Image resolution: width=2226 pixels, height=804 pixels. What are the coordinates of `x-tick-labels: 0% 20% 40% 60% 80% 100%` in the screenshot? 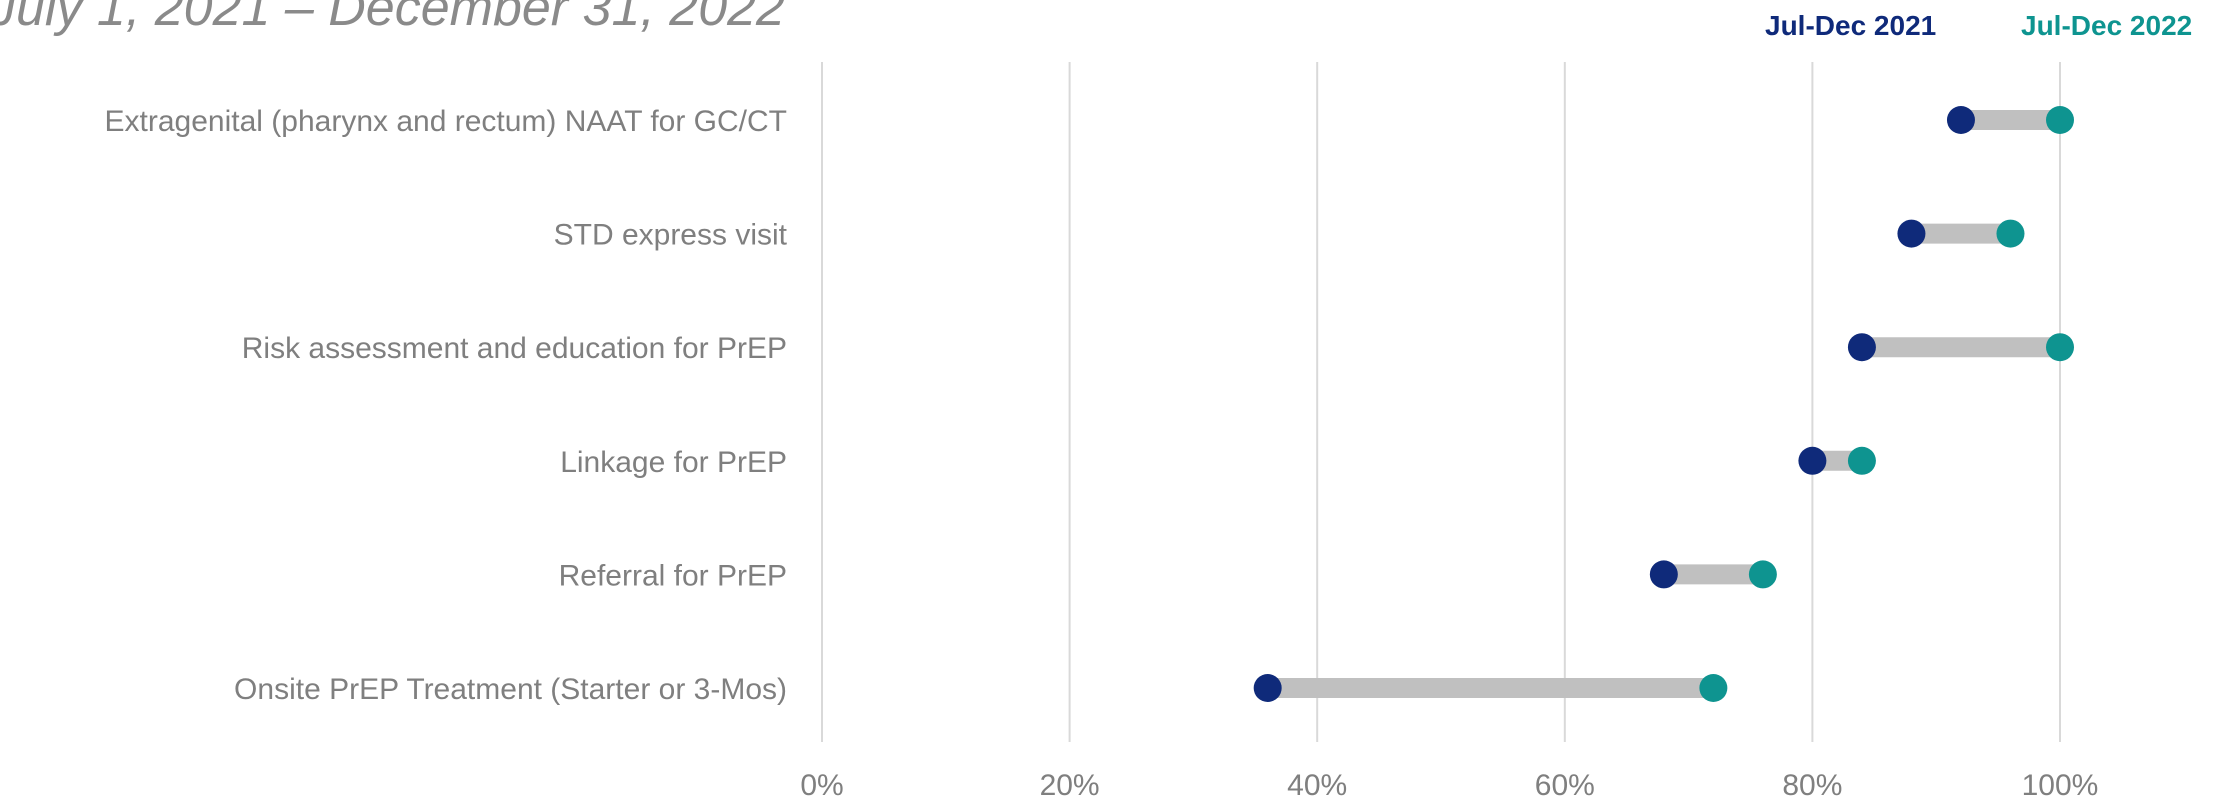 It's located at (1449, 785).